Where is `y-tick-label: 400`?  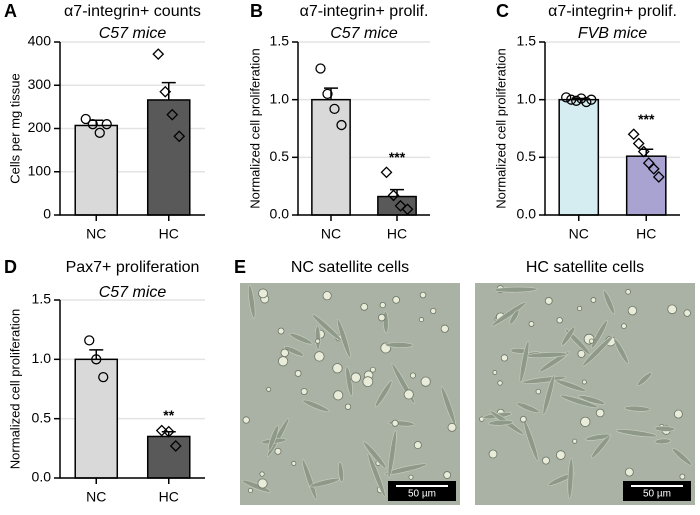
y-tick-label: 400 is located at coordinates (40, 41).